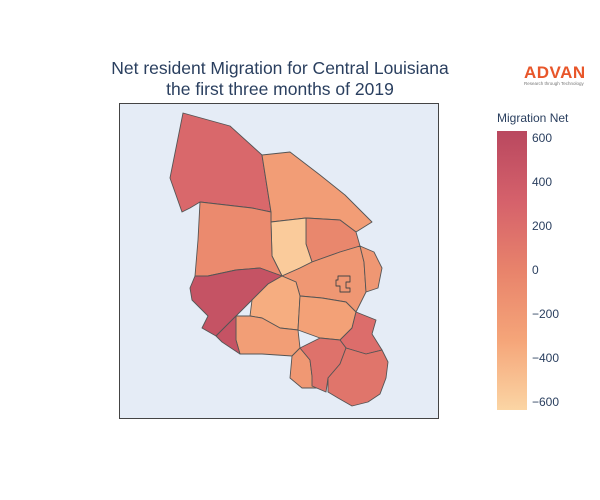 The image size is (600, 500). I want to click on colorbar-tick-label: 600, so click(542, 138).